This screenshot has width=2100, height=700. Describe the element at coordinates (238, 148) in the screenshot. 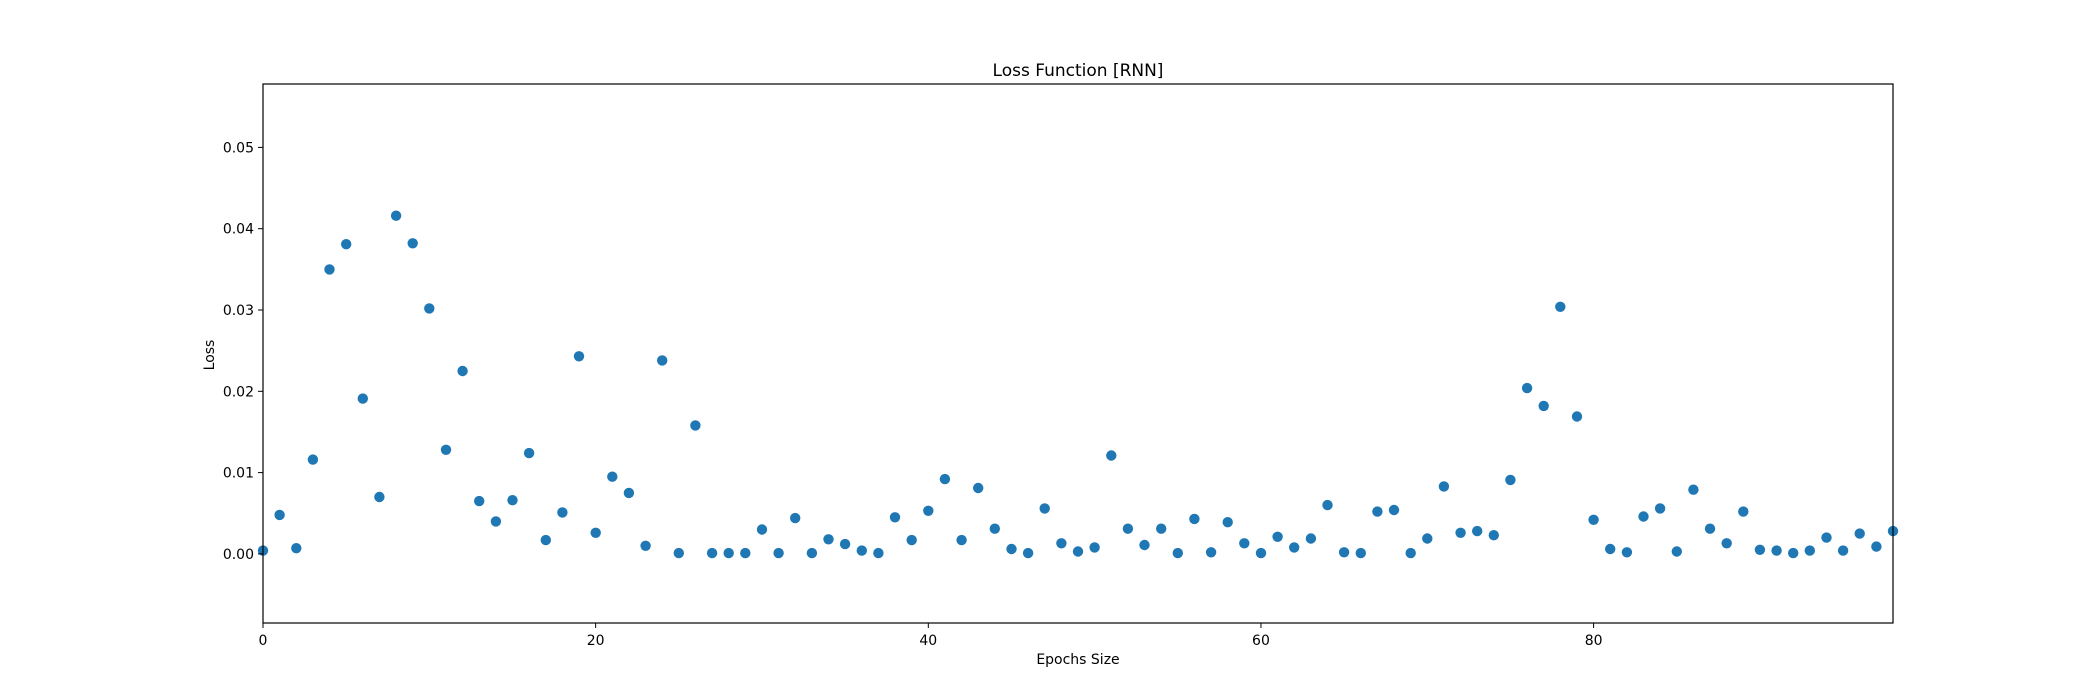

I see `y-tick-label: 0.05` at that location.